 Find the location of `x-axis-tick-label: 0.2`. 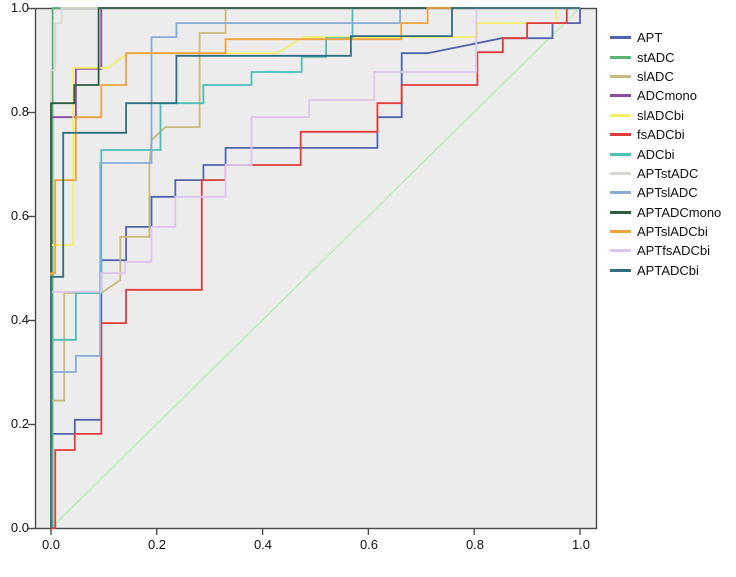

x-axis-tick-label: 0.2 is located at coordinates (157, 544).